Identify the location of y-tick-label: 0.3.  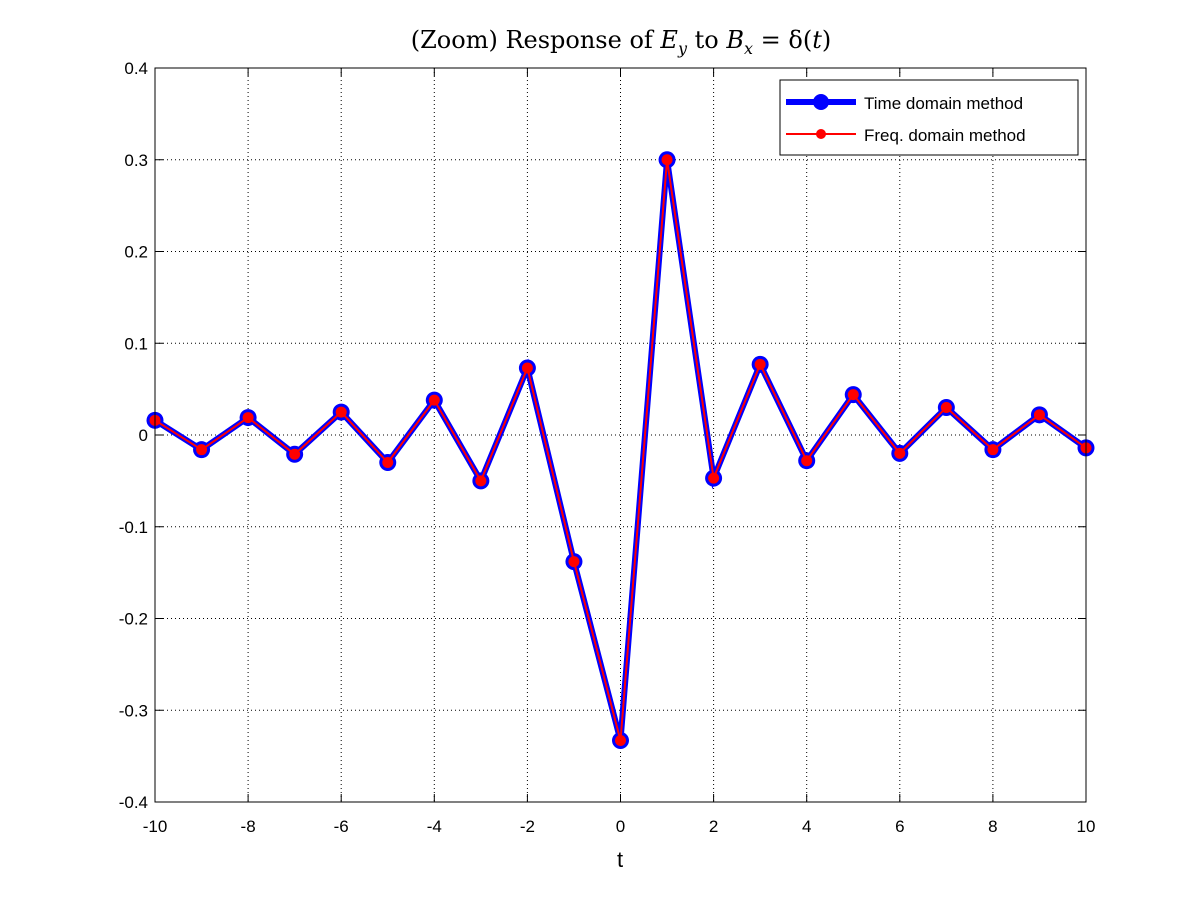
(136, 160).